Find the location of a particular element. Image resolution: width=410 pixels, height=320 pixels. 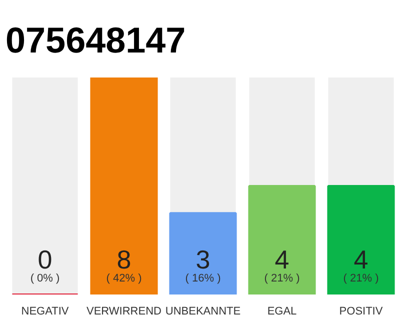

x-tick-label: NEGATIV is located at coordinates (45, 312).